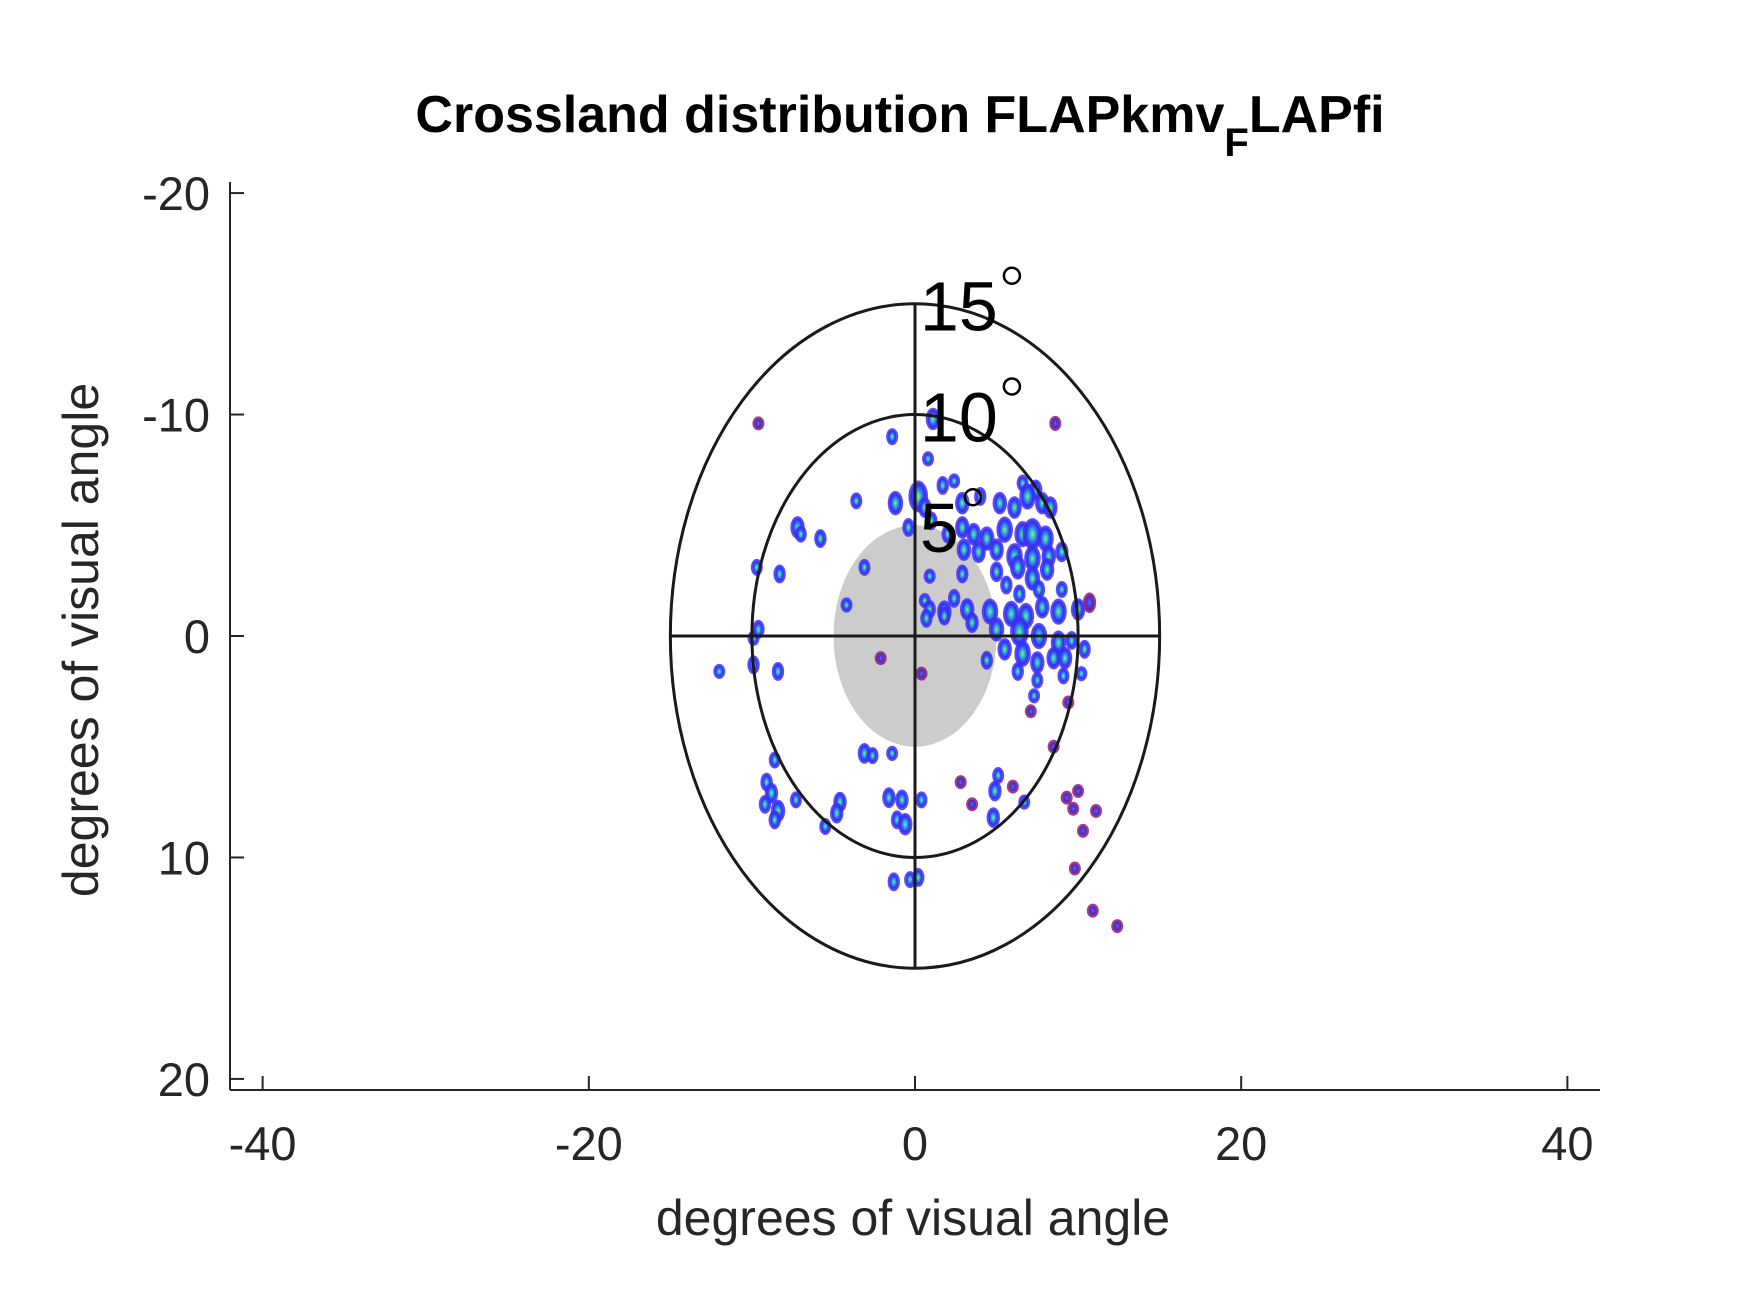 The height and width of the screenshot is (1313, 1750). Describe the element at coordinates (81, 640) in the screenshot. I see `y-axis-label: degrees of visual angle` at that location.